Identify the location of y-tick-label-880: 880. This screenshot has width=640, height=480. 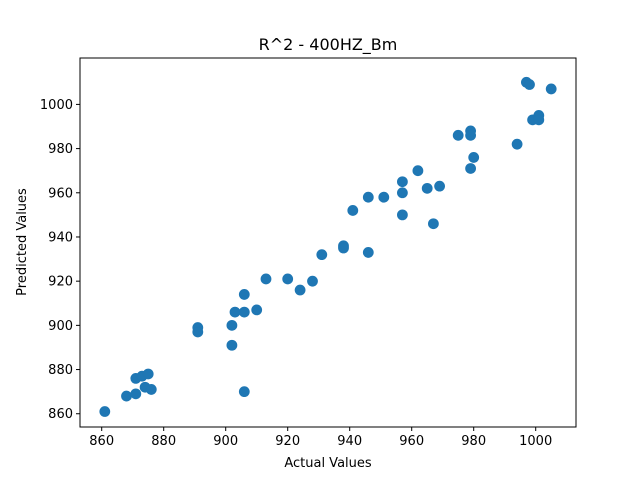
(60, 370).